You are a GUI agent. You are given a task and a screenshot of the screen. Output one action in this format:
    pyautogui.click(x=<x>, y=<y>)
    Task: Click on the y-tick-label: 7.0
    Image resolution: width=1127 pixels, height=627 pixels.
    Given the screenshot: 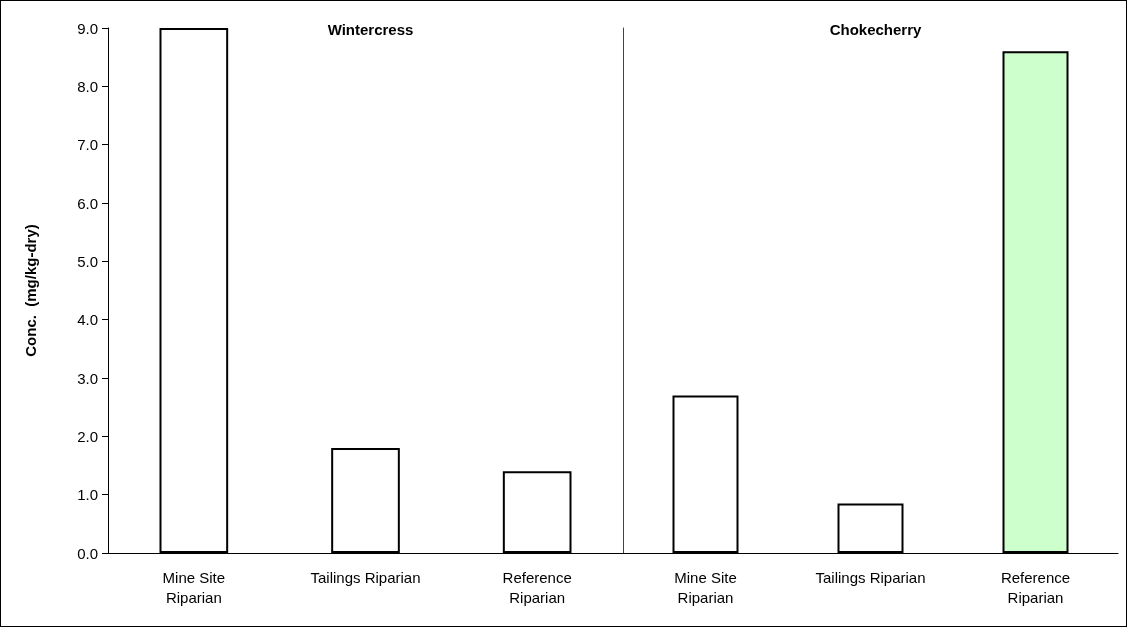 What is the action you would take?
    pyautogui.click(x=87, y=145)
    